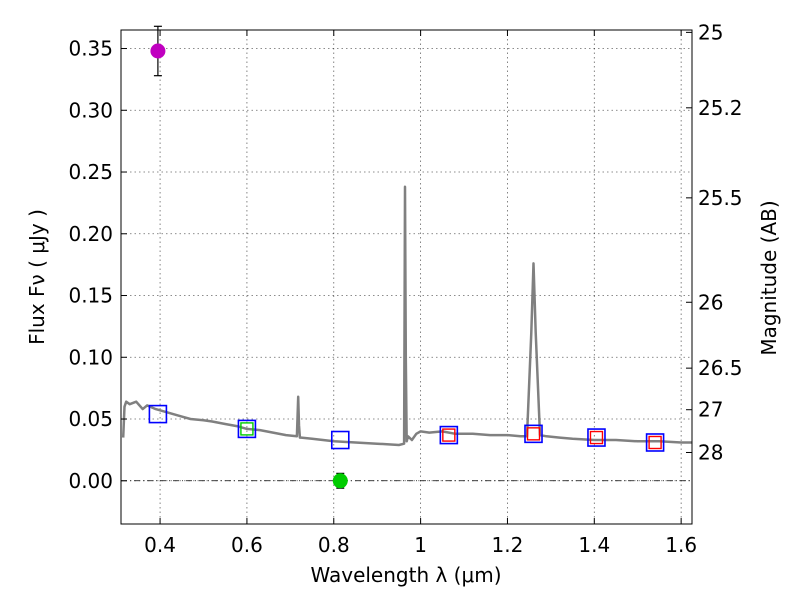 The height and width of the screenshot is (600, 800). I want to click on mag-tick-label: 25, so click(710, 32).